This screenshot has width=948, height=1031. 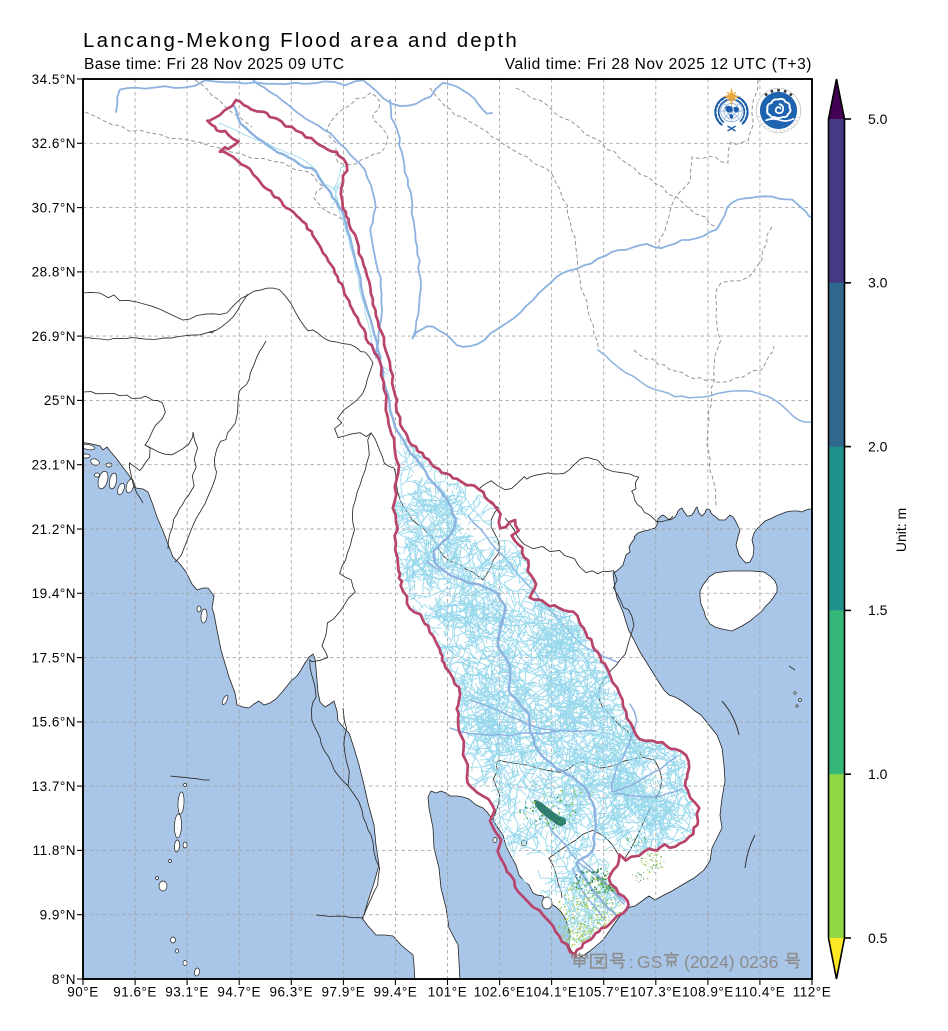 What do you see at coordinates (344, 992) in the screenshot?
I see `svg-text: 97.9°E` at bounding box center [344, 992].